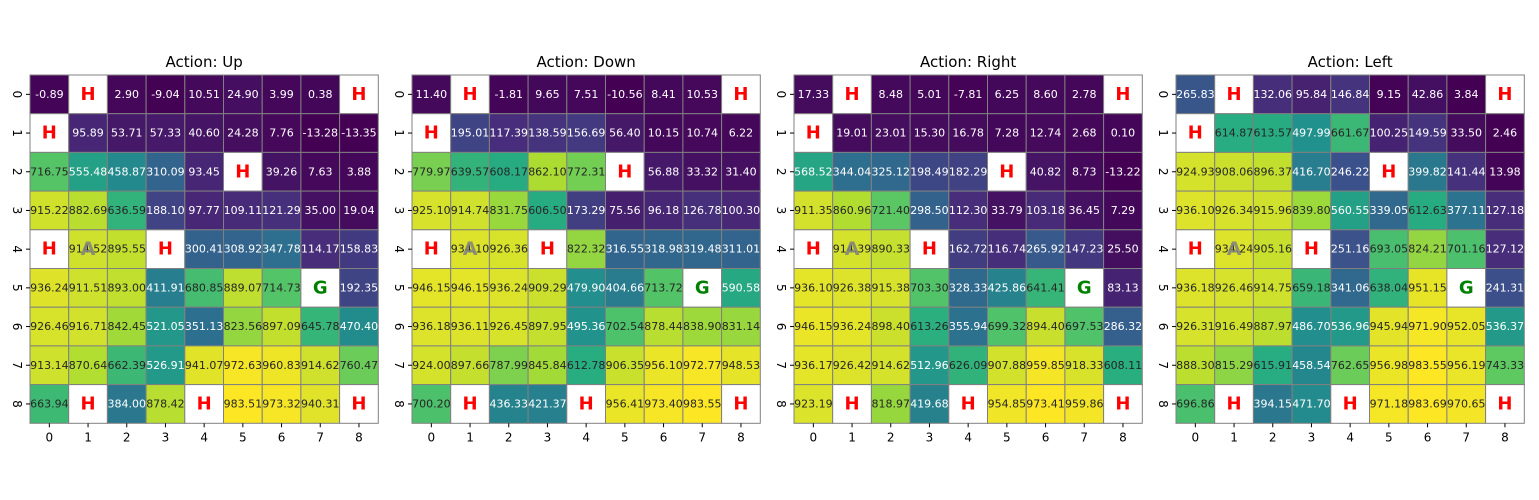  I want to click on cell-value-label: 983.51, so click(243, 403).